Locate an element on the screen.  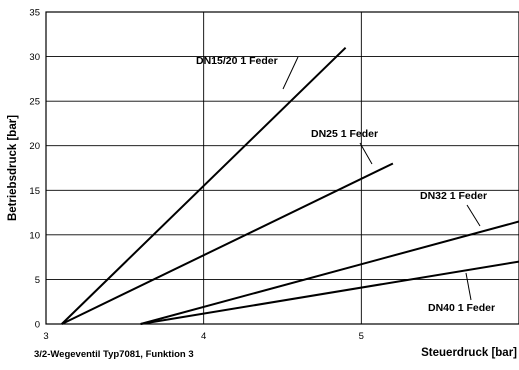
y-tick-label: 25 is located at coordinates (34, 102).